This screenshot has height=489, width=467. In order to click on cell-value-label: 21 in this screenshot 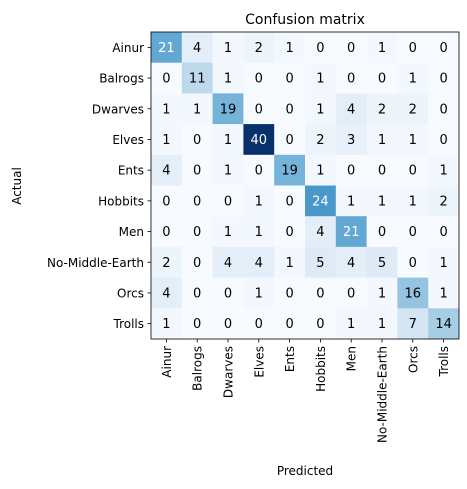, I will do `click(351, 232)`.